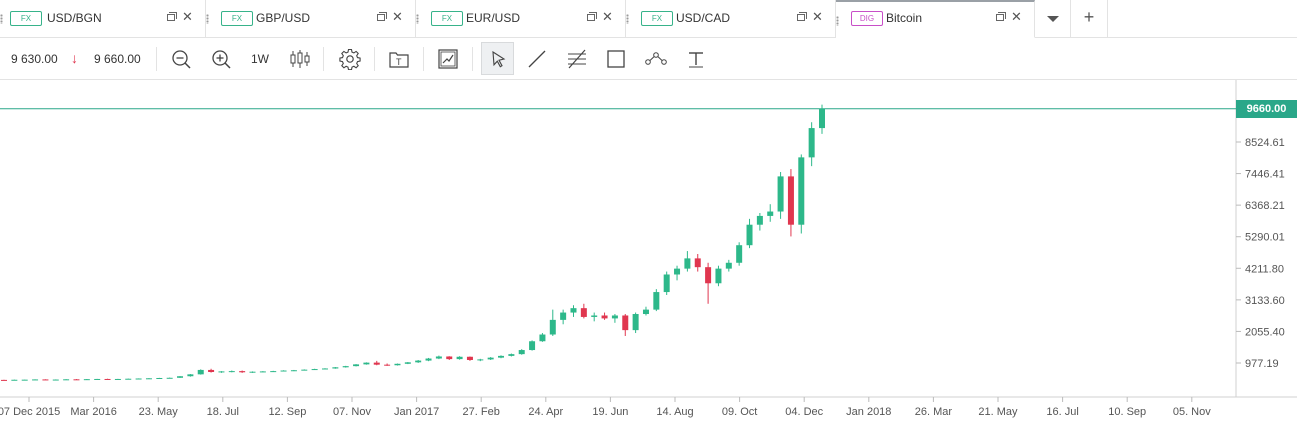  I want to click on tab-bitcoin: DIG Bitcoin ✕, so click(935, 19).